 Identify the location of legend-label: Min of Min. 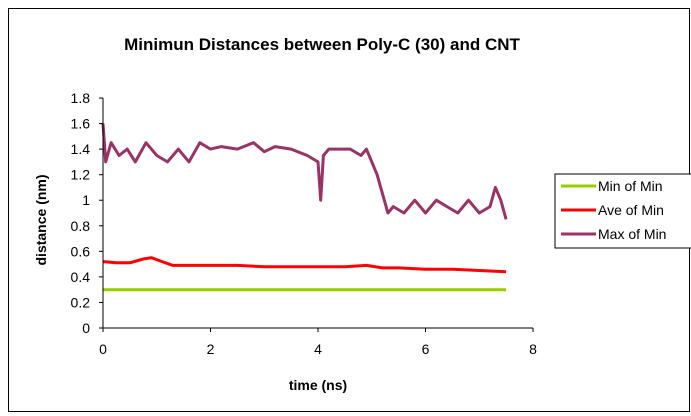
(630, 186).